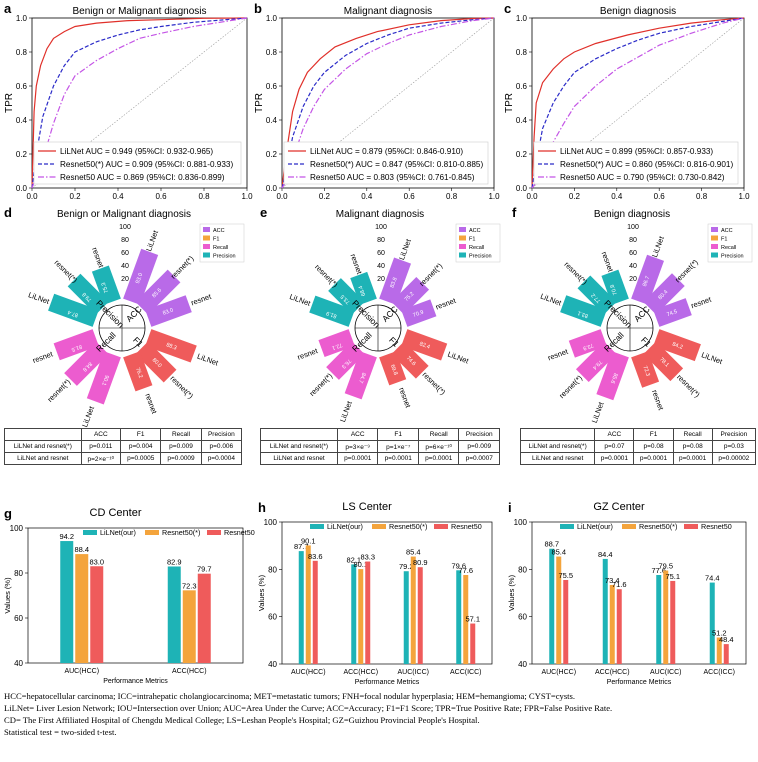 The width and height of the screenshot is (758, 762). Describe the element at coordinates (614, 446) in the screenshot. I see `stat-cell: p=0.07` at that location.